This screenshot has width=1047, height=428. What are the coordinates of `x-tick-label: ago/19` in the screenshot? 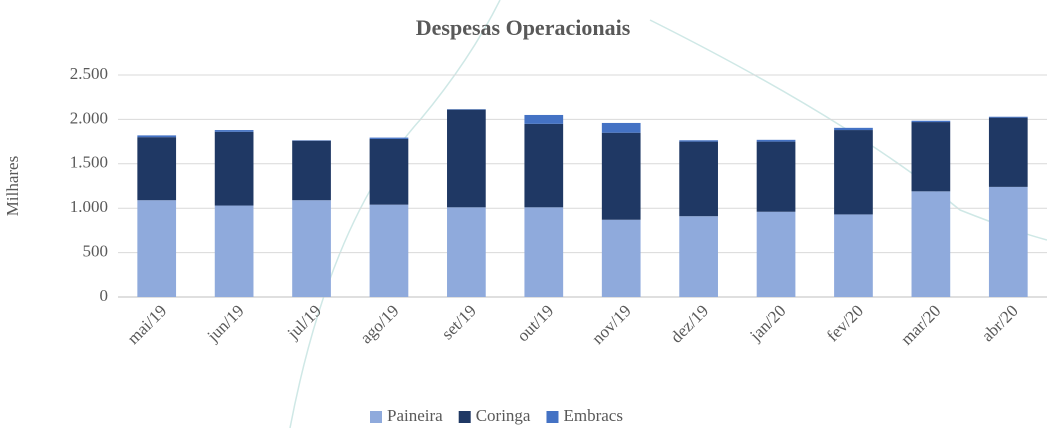 It's located at (379, 324).